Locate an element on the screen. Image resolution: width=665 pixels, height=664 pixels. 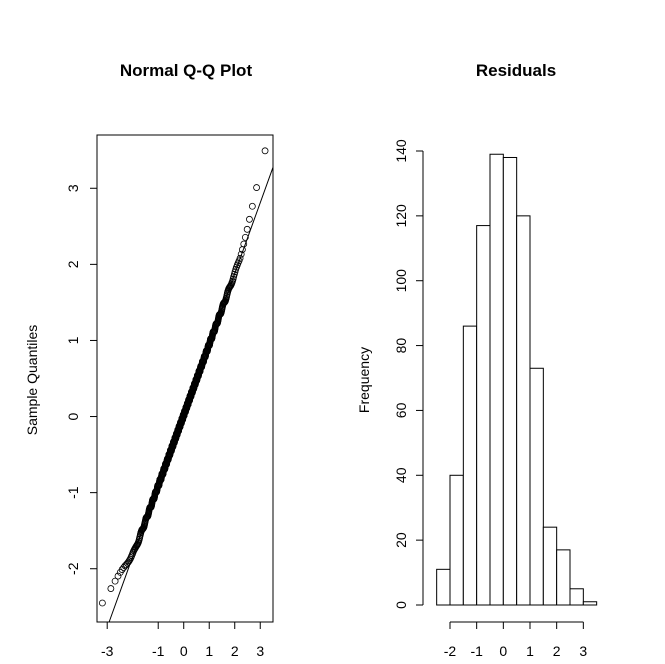
histogram-x-tick-label: -2 is located at coordinates (450, 651).